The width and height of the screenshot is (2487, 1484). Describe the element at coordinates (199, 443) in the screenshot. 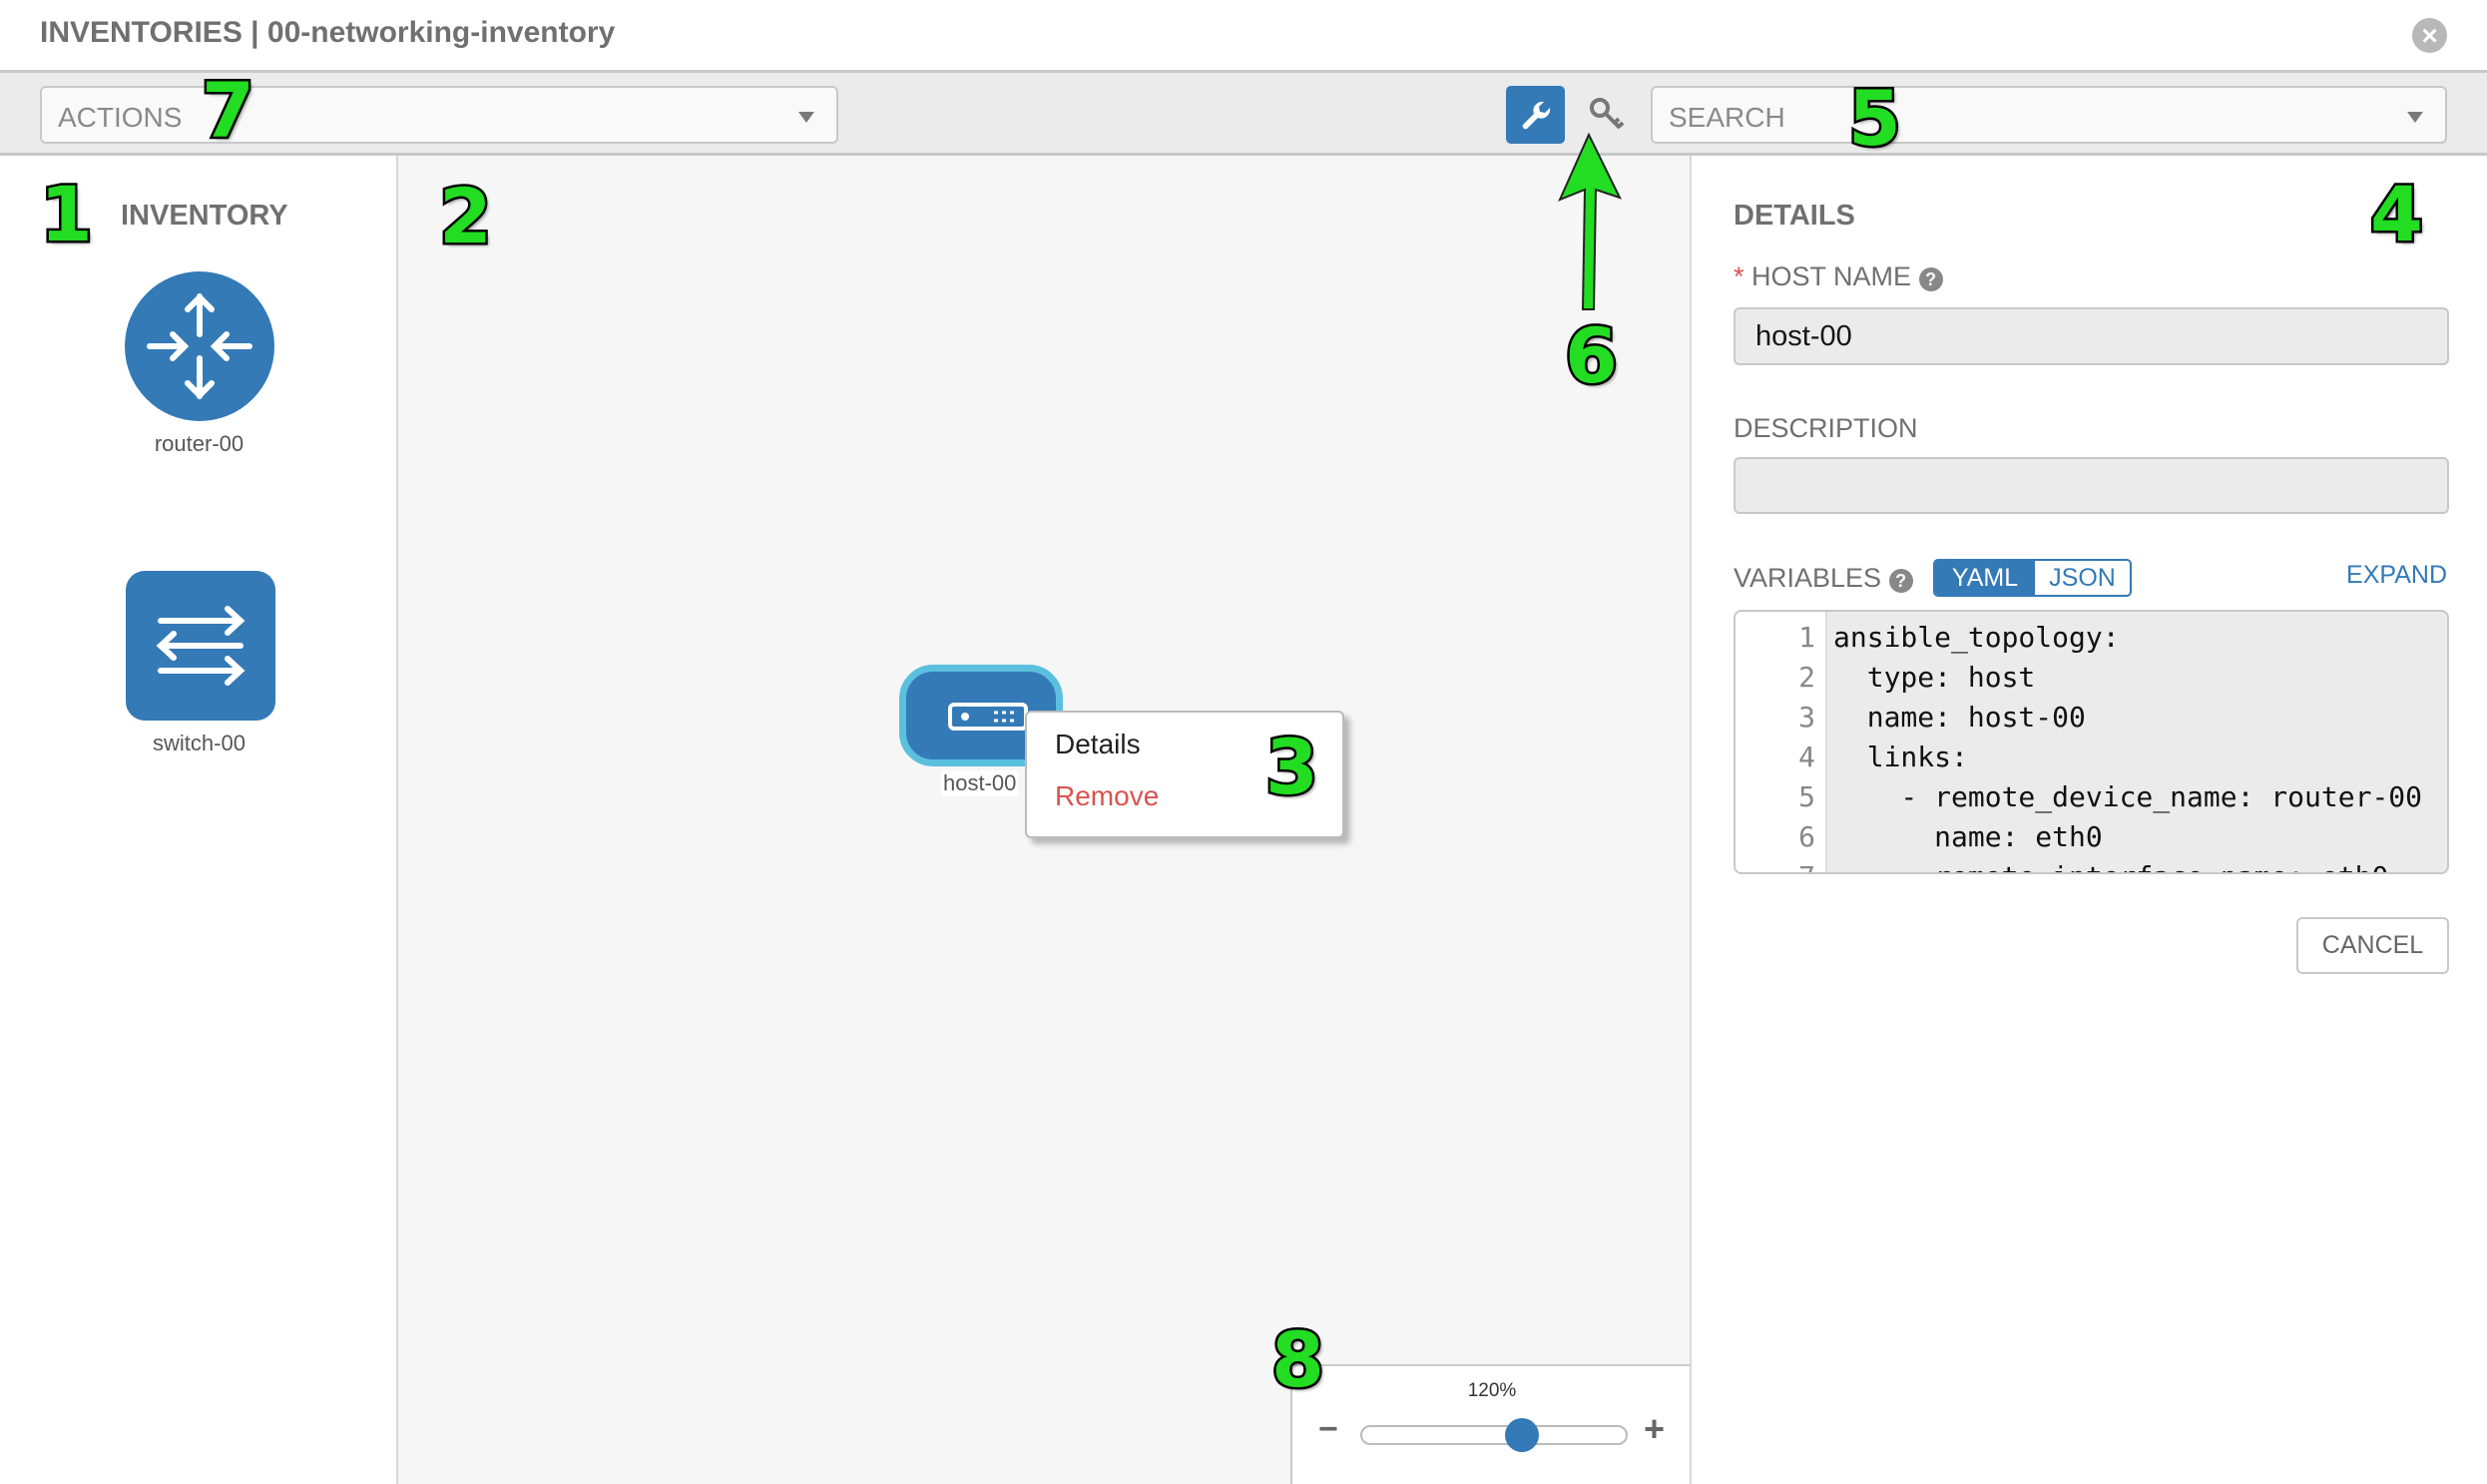

I see `router-00-label: router-00` at that location.